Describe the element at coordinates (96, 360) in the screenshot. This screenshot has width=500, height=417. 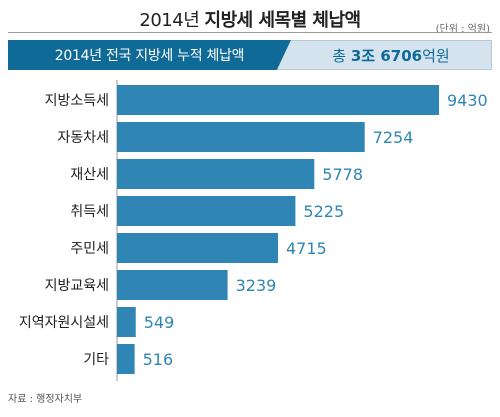
I see `category-label: 기타` at that location.